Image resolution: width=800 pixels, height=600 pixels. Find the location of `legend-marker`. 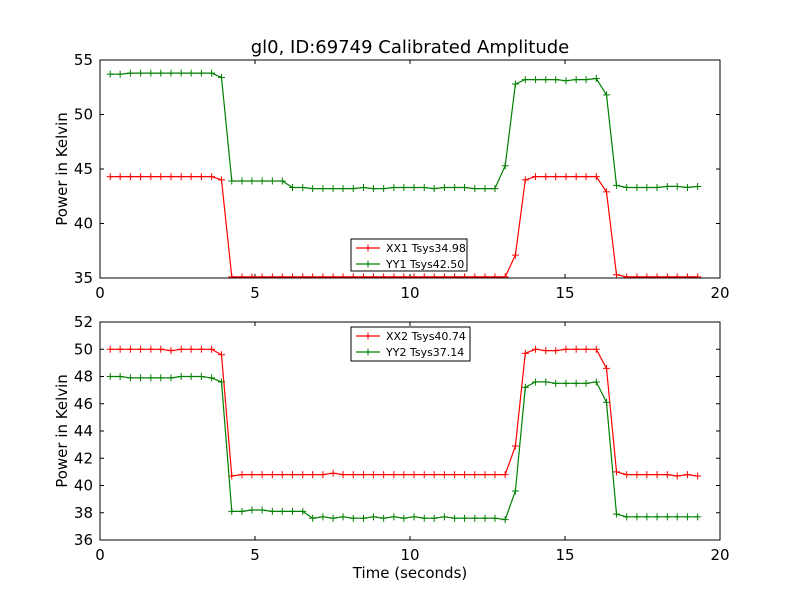

legend-marker is located at coordinates (368, 248).